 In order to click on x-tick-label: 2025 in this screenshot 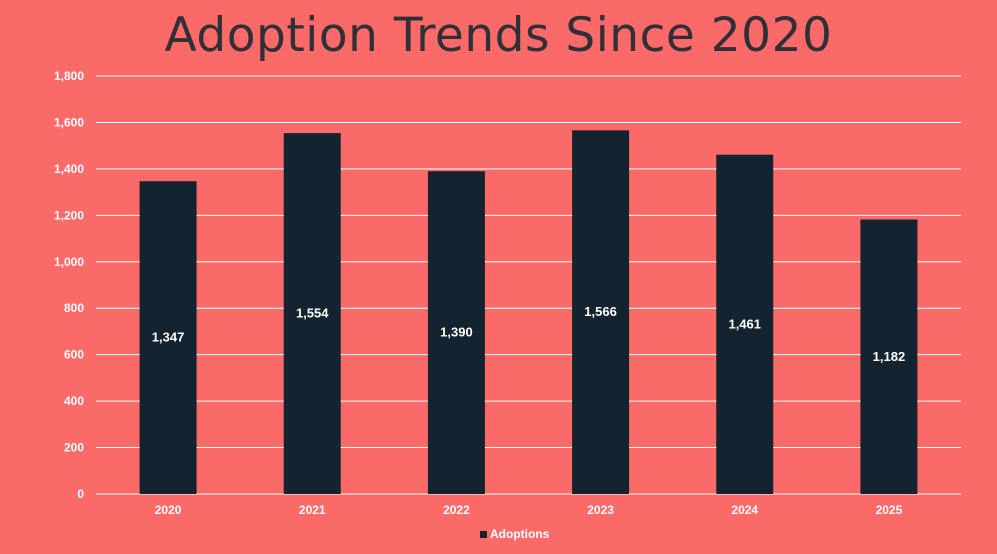, I will do `click(889, 510)`.